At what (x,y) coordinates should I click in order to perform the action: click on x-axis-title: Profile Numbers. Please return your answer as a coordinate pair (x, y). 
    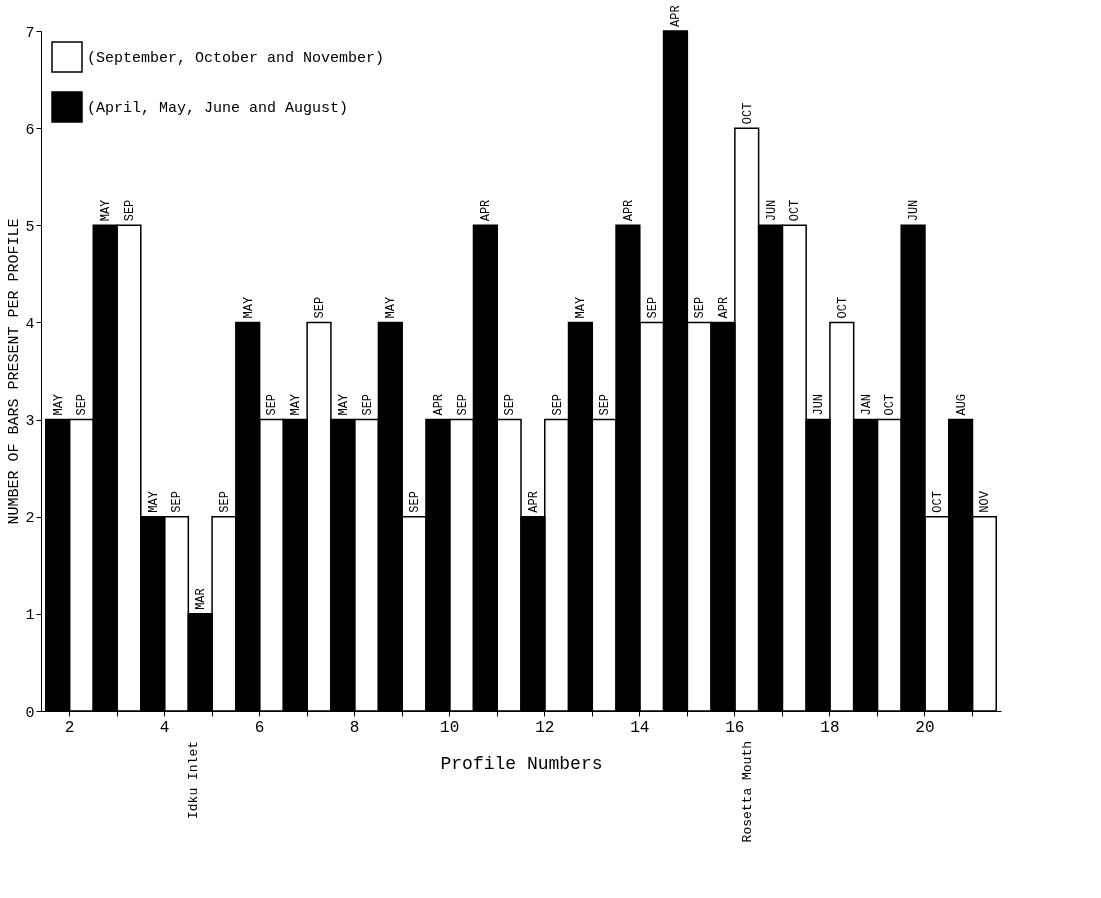
    Looking at the image, I should click on (521, 763).